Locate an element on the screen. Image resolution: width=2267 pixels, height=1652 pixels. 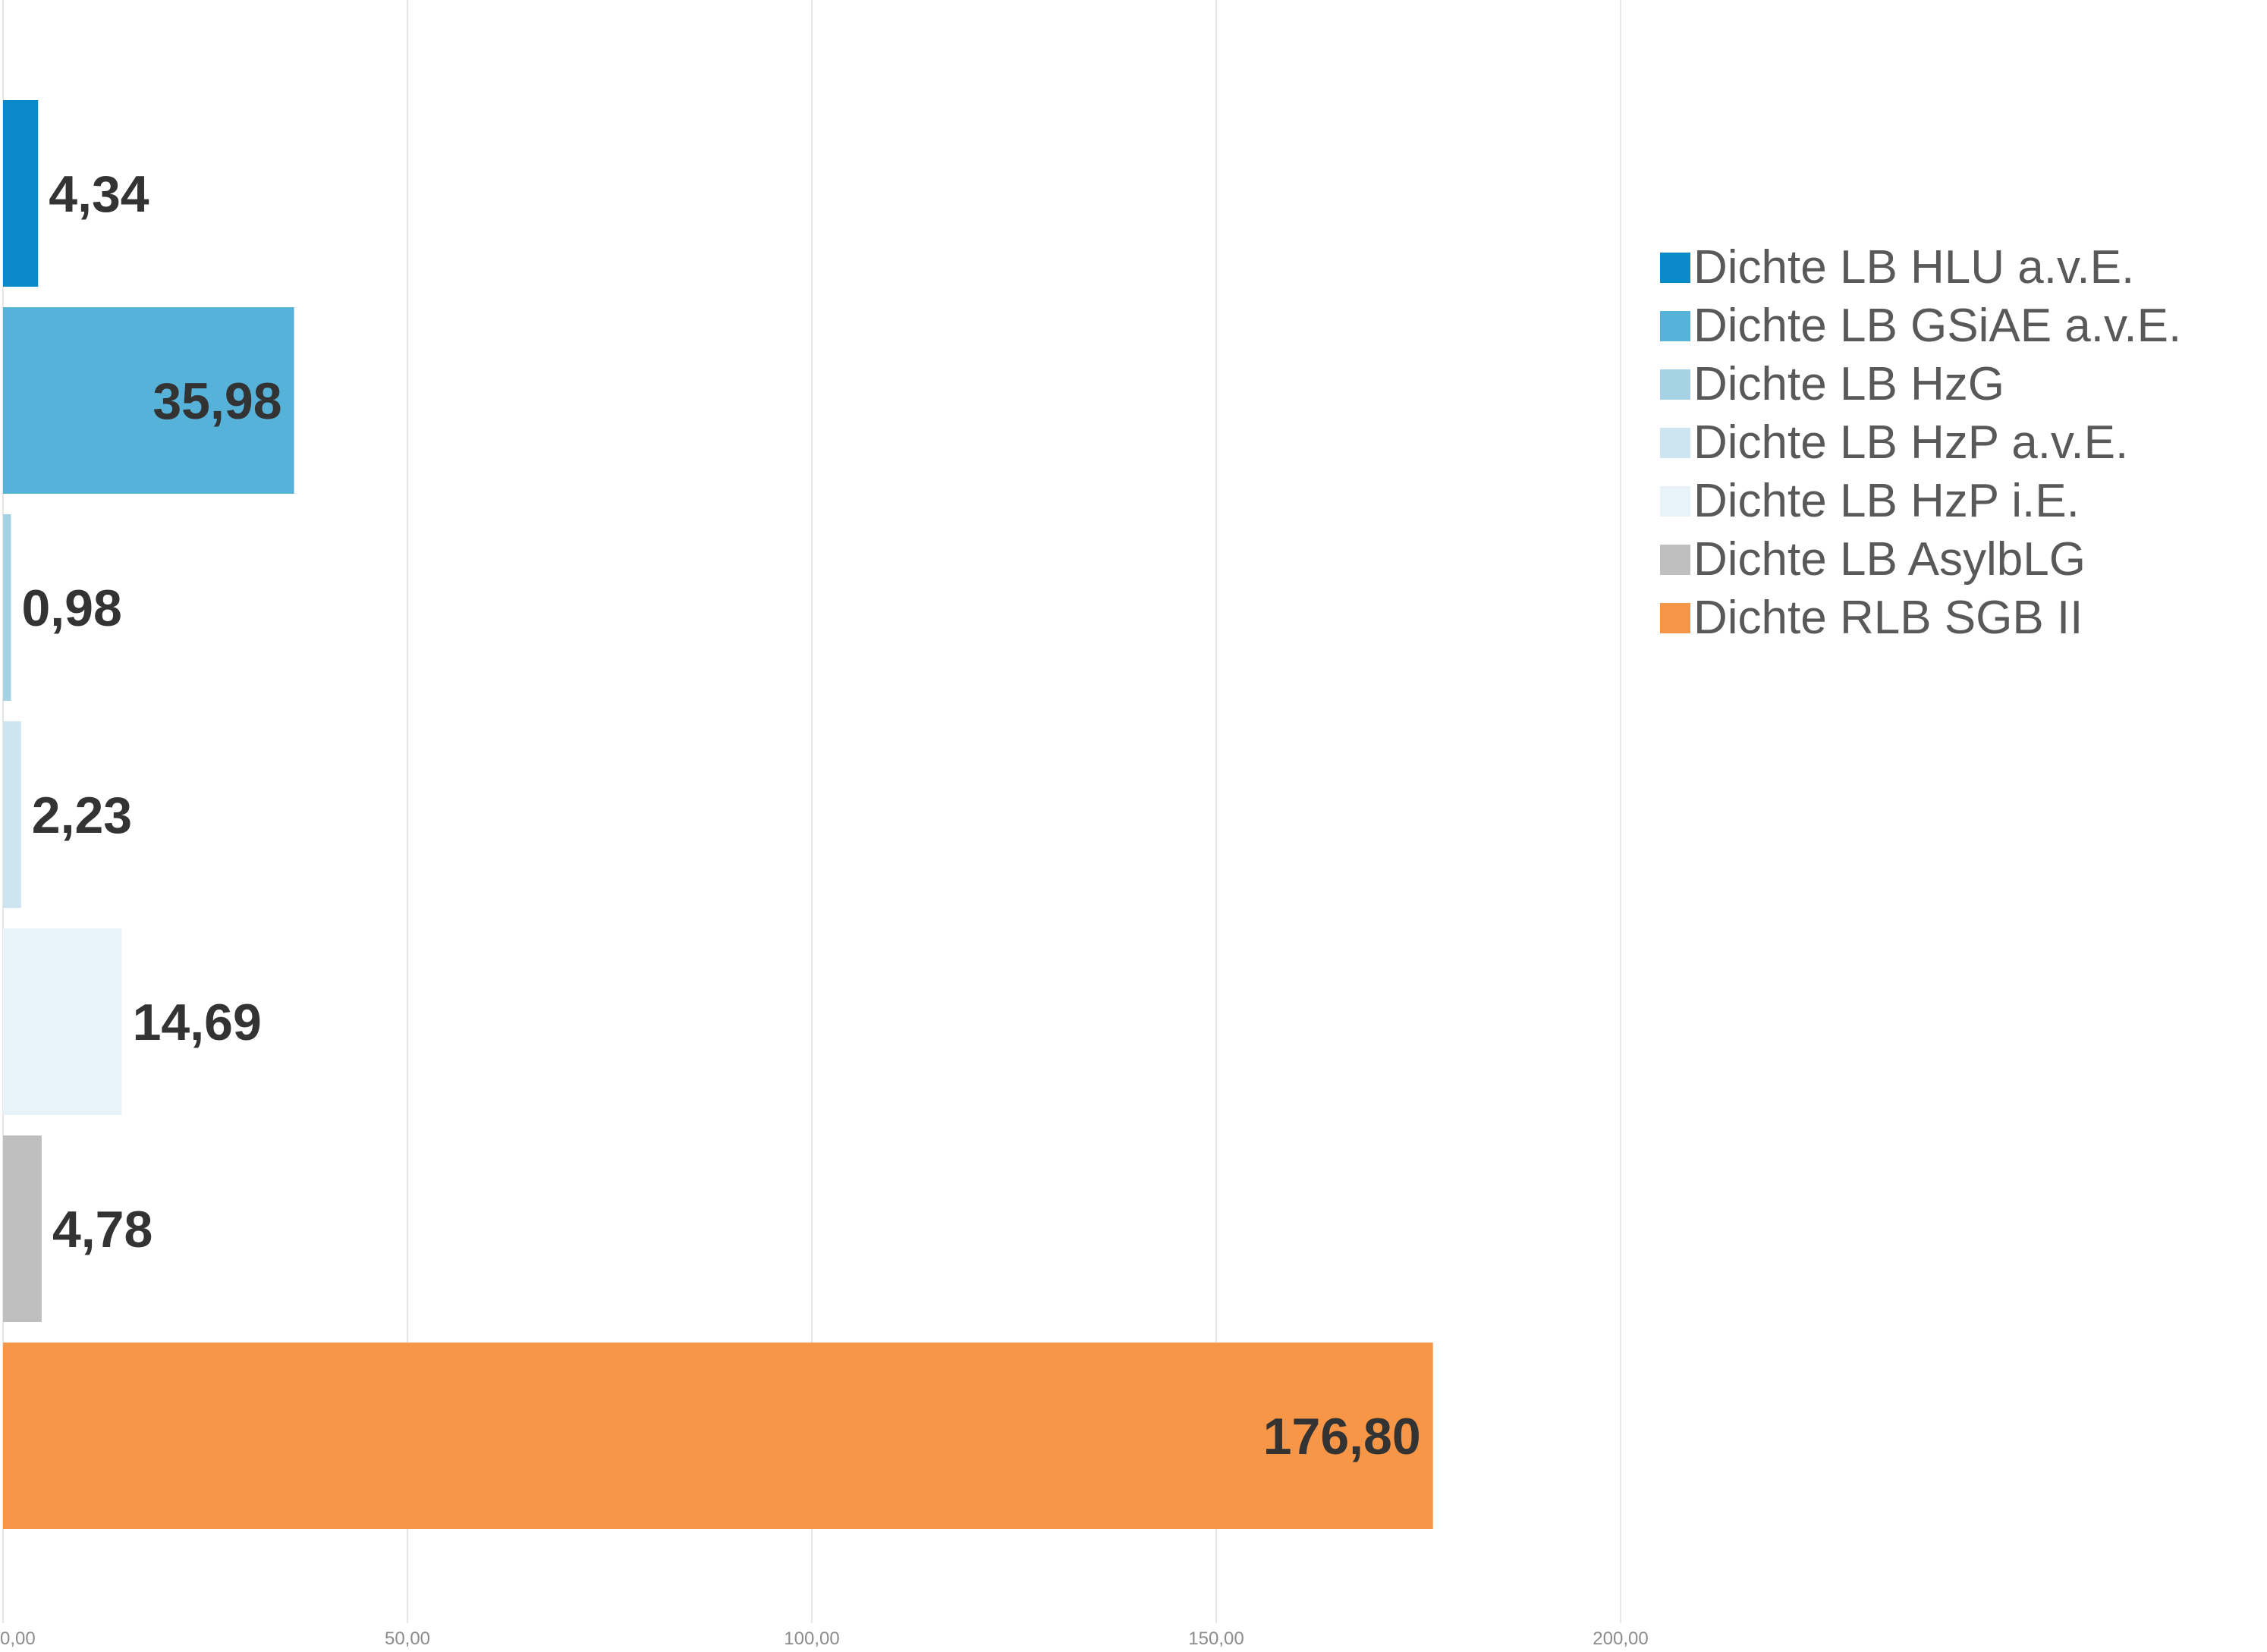
legend-label: Dichte LB HzP i.E. is located at coordinates (1886, 501).